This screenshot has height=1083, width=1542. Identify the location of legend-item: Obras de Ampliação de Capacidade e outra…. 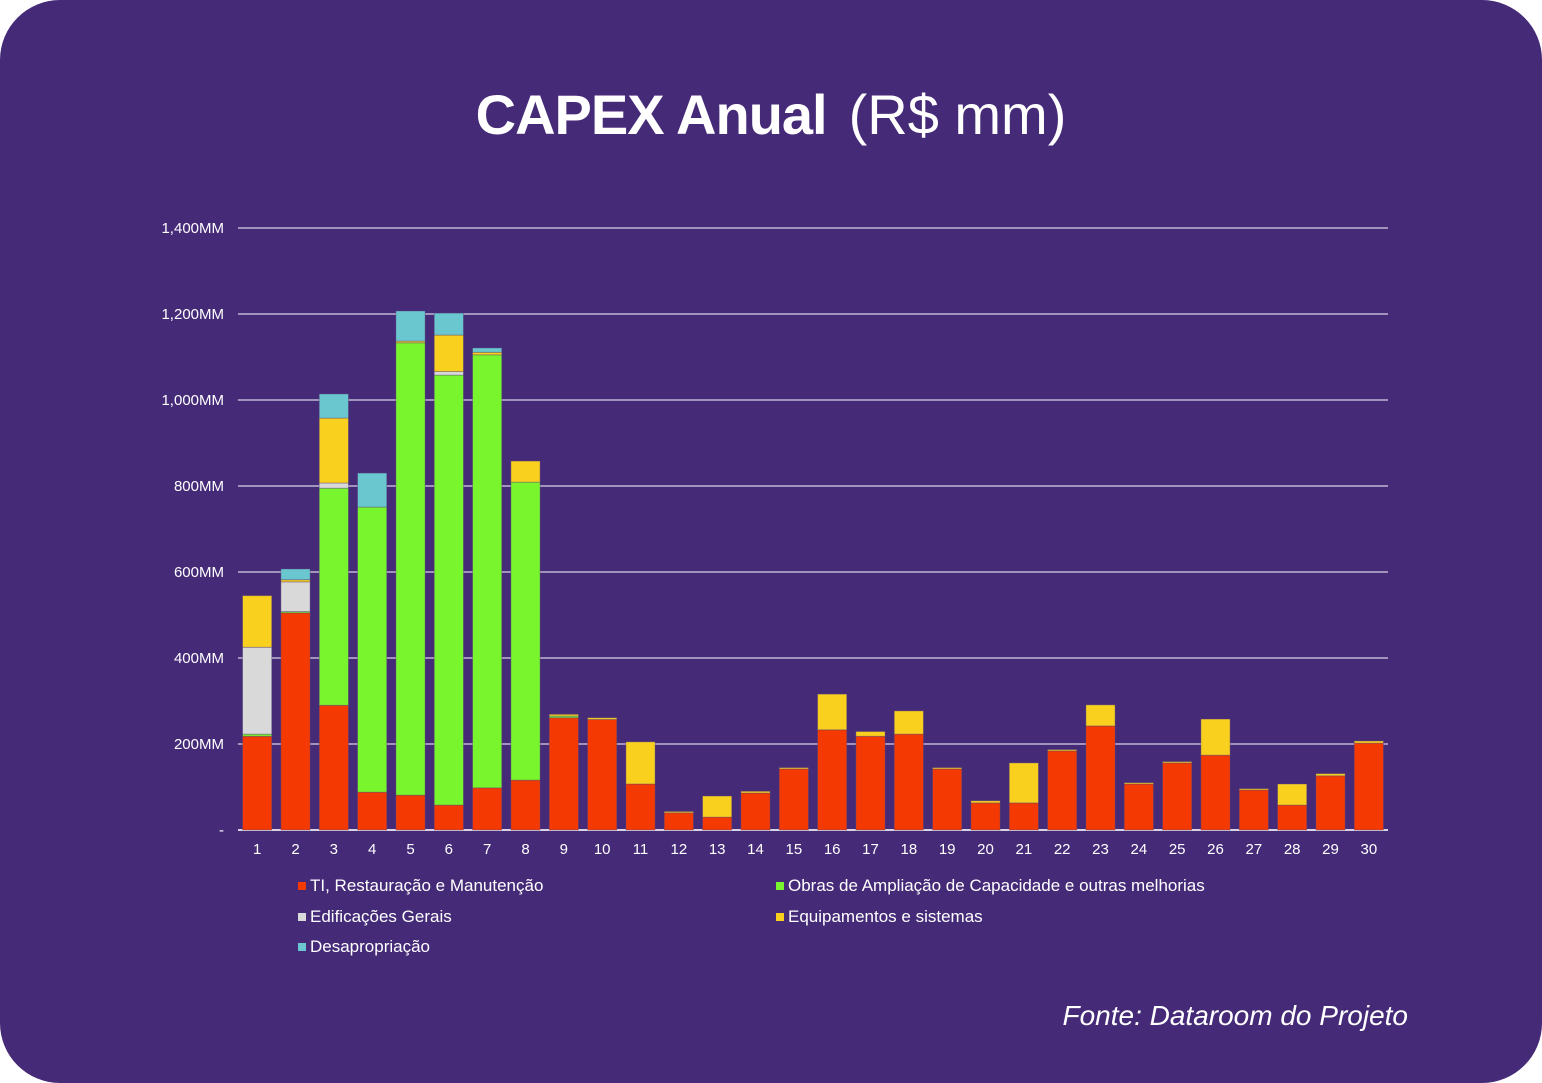
(990, 886).